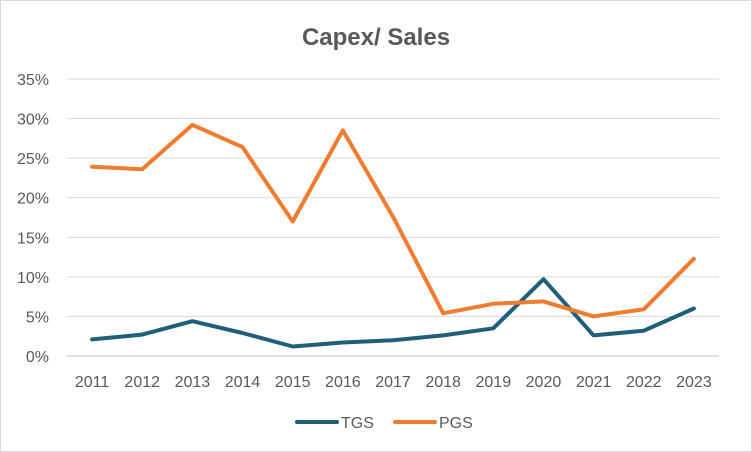 The width and height of the screenshot is (752, 452). What do you see at coordinates (33, 238) in the screenshot?
I see `y-tick-label: 15%` at bounding box center [33, 238].